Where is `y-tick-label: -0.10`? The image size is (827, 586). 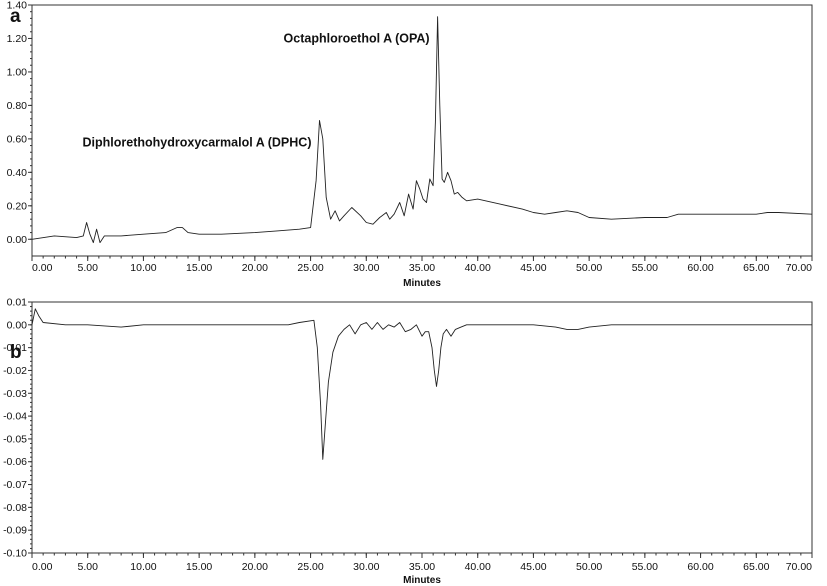 y-tick-label: -0.10 is located at coordinates (15, 554).